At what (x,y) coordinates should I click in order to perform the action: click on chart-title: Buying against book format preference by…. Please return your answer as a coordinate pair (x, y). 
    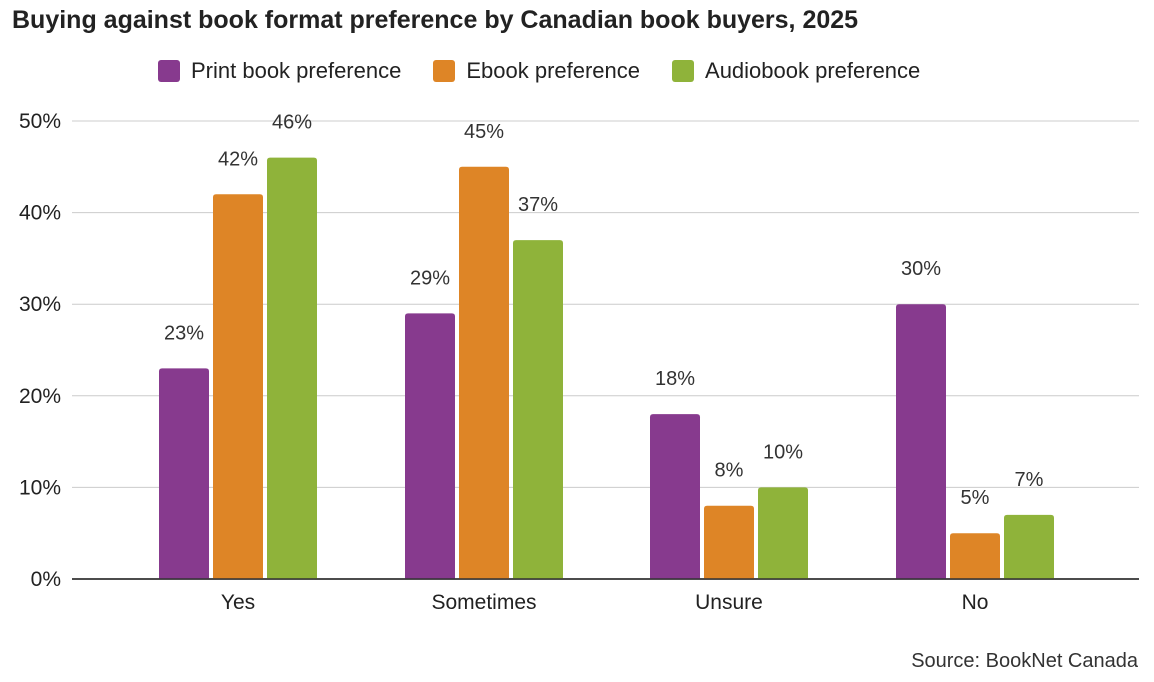
    Looking at the image, I should click on (435, 20).